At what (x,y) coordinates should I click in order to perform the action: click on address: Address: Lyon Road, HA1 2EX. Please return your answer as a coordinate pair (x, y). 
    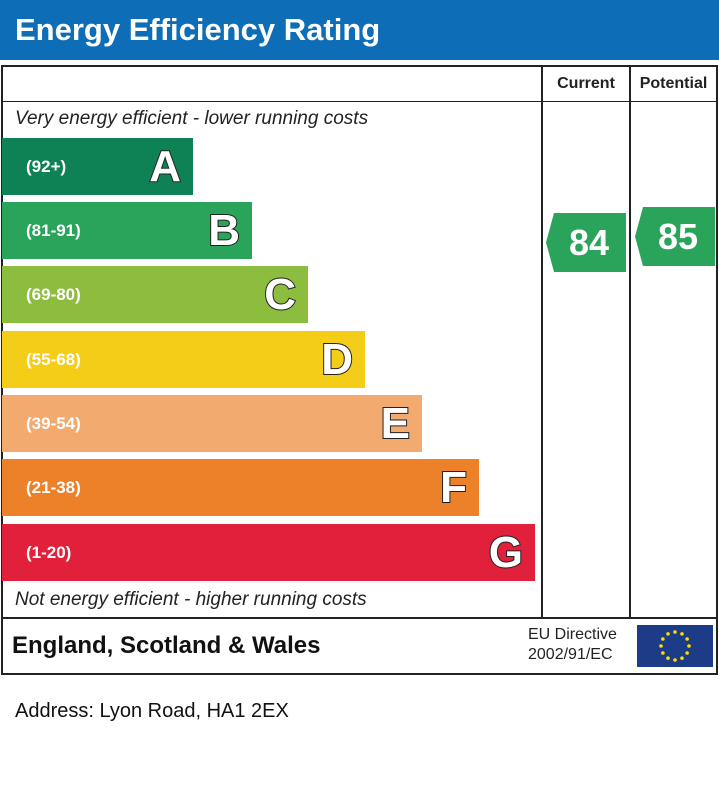
    Looking at the image, I should click on (152, 711).